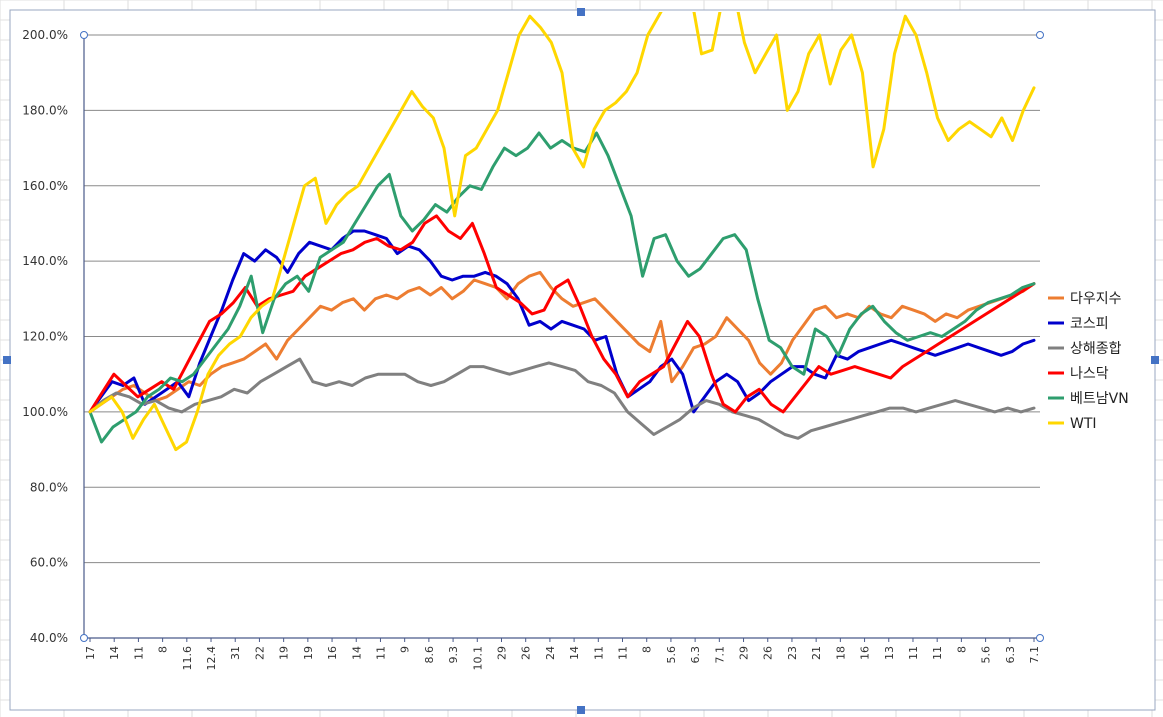  Describe the element at coordinates (550, 653) in the screenshot. I see `x-tick-label: 24` at that location.